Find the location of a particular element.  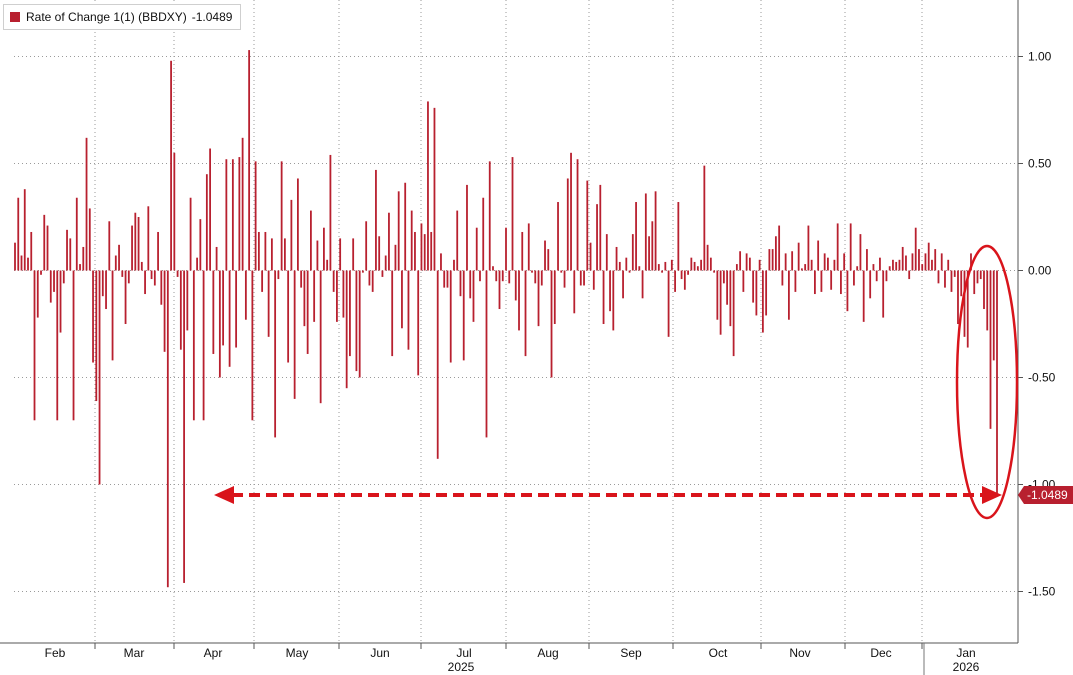

x-month-label: Jul is located at coordinates (463, 653).